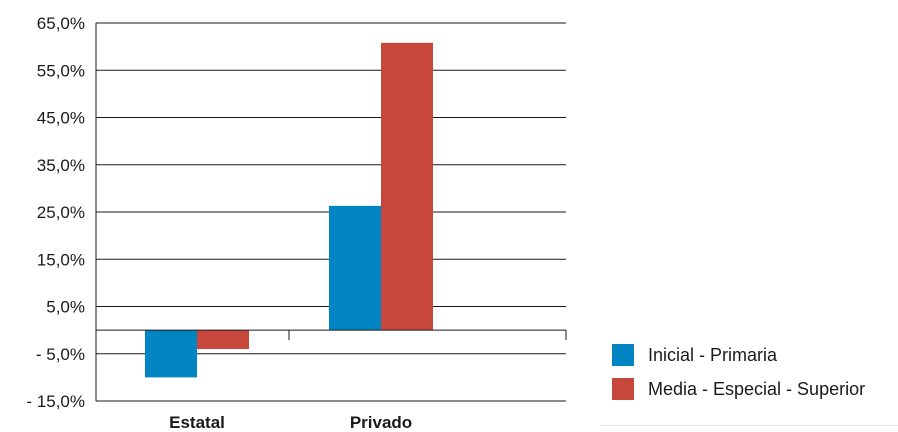 The width and height of the screenshot is (898, 432). I want to click on y-tick-label: 5,0%, so click(65, 307).